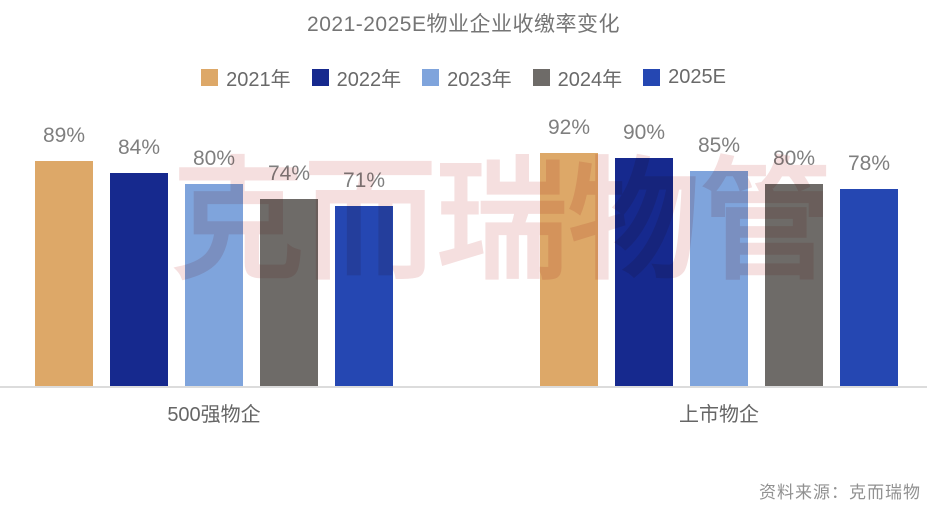  I want to click on bar-value-label: 89%, so click(64, 135).